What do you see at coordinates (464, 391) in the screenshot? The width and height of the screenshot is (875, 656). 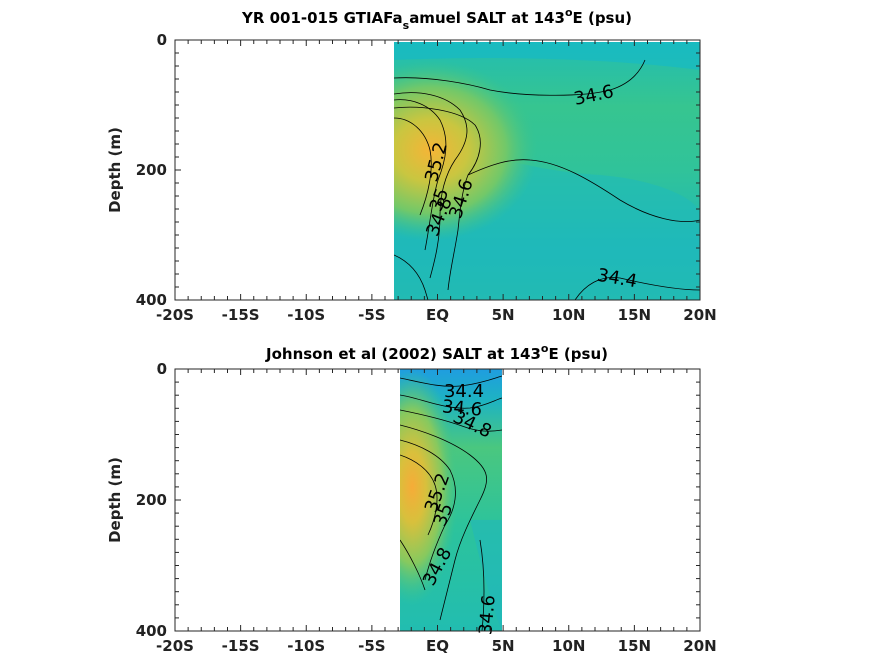 I see `contour-label: 34.4` at bounding box center [464, 391].